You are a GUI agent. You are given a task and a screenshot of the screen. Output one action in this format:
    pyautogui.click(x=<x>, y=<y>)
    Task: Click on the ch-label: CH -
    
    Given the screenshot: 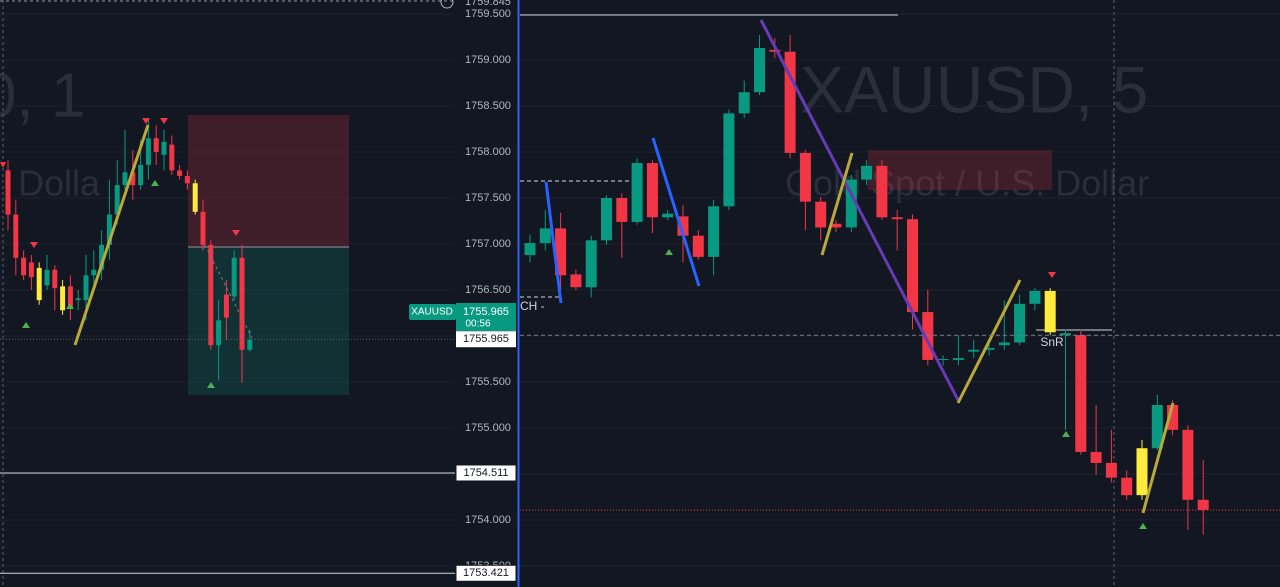 What is the action you would take?
    pyautogui.click(x=532, y=306)
    